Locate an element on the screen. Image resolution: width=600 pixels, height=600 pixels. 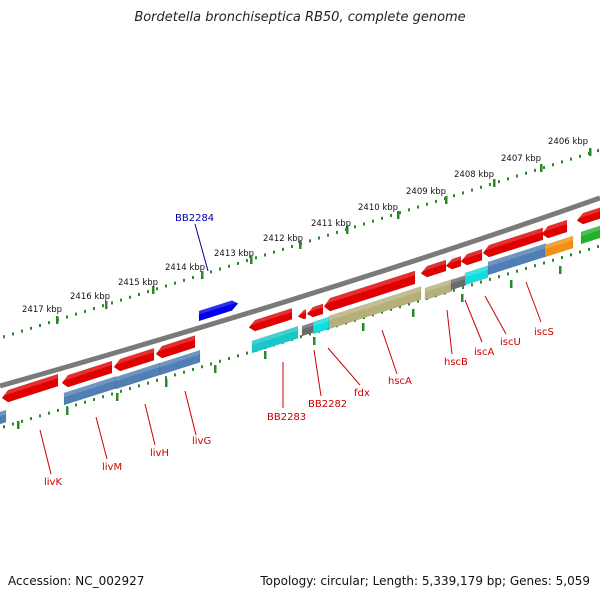
gene-fdx-block-shine is located at coordinates (321, 321).